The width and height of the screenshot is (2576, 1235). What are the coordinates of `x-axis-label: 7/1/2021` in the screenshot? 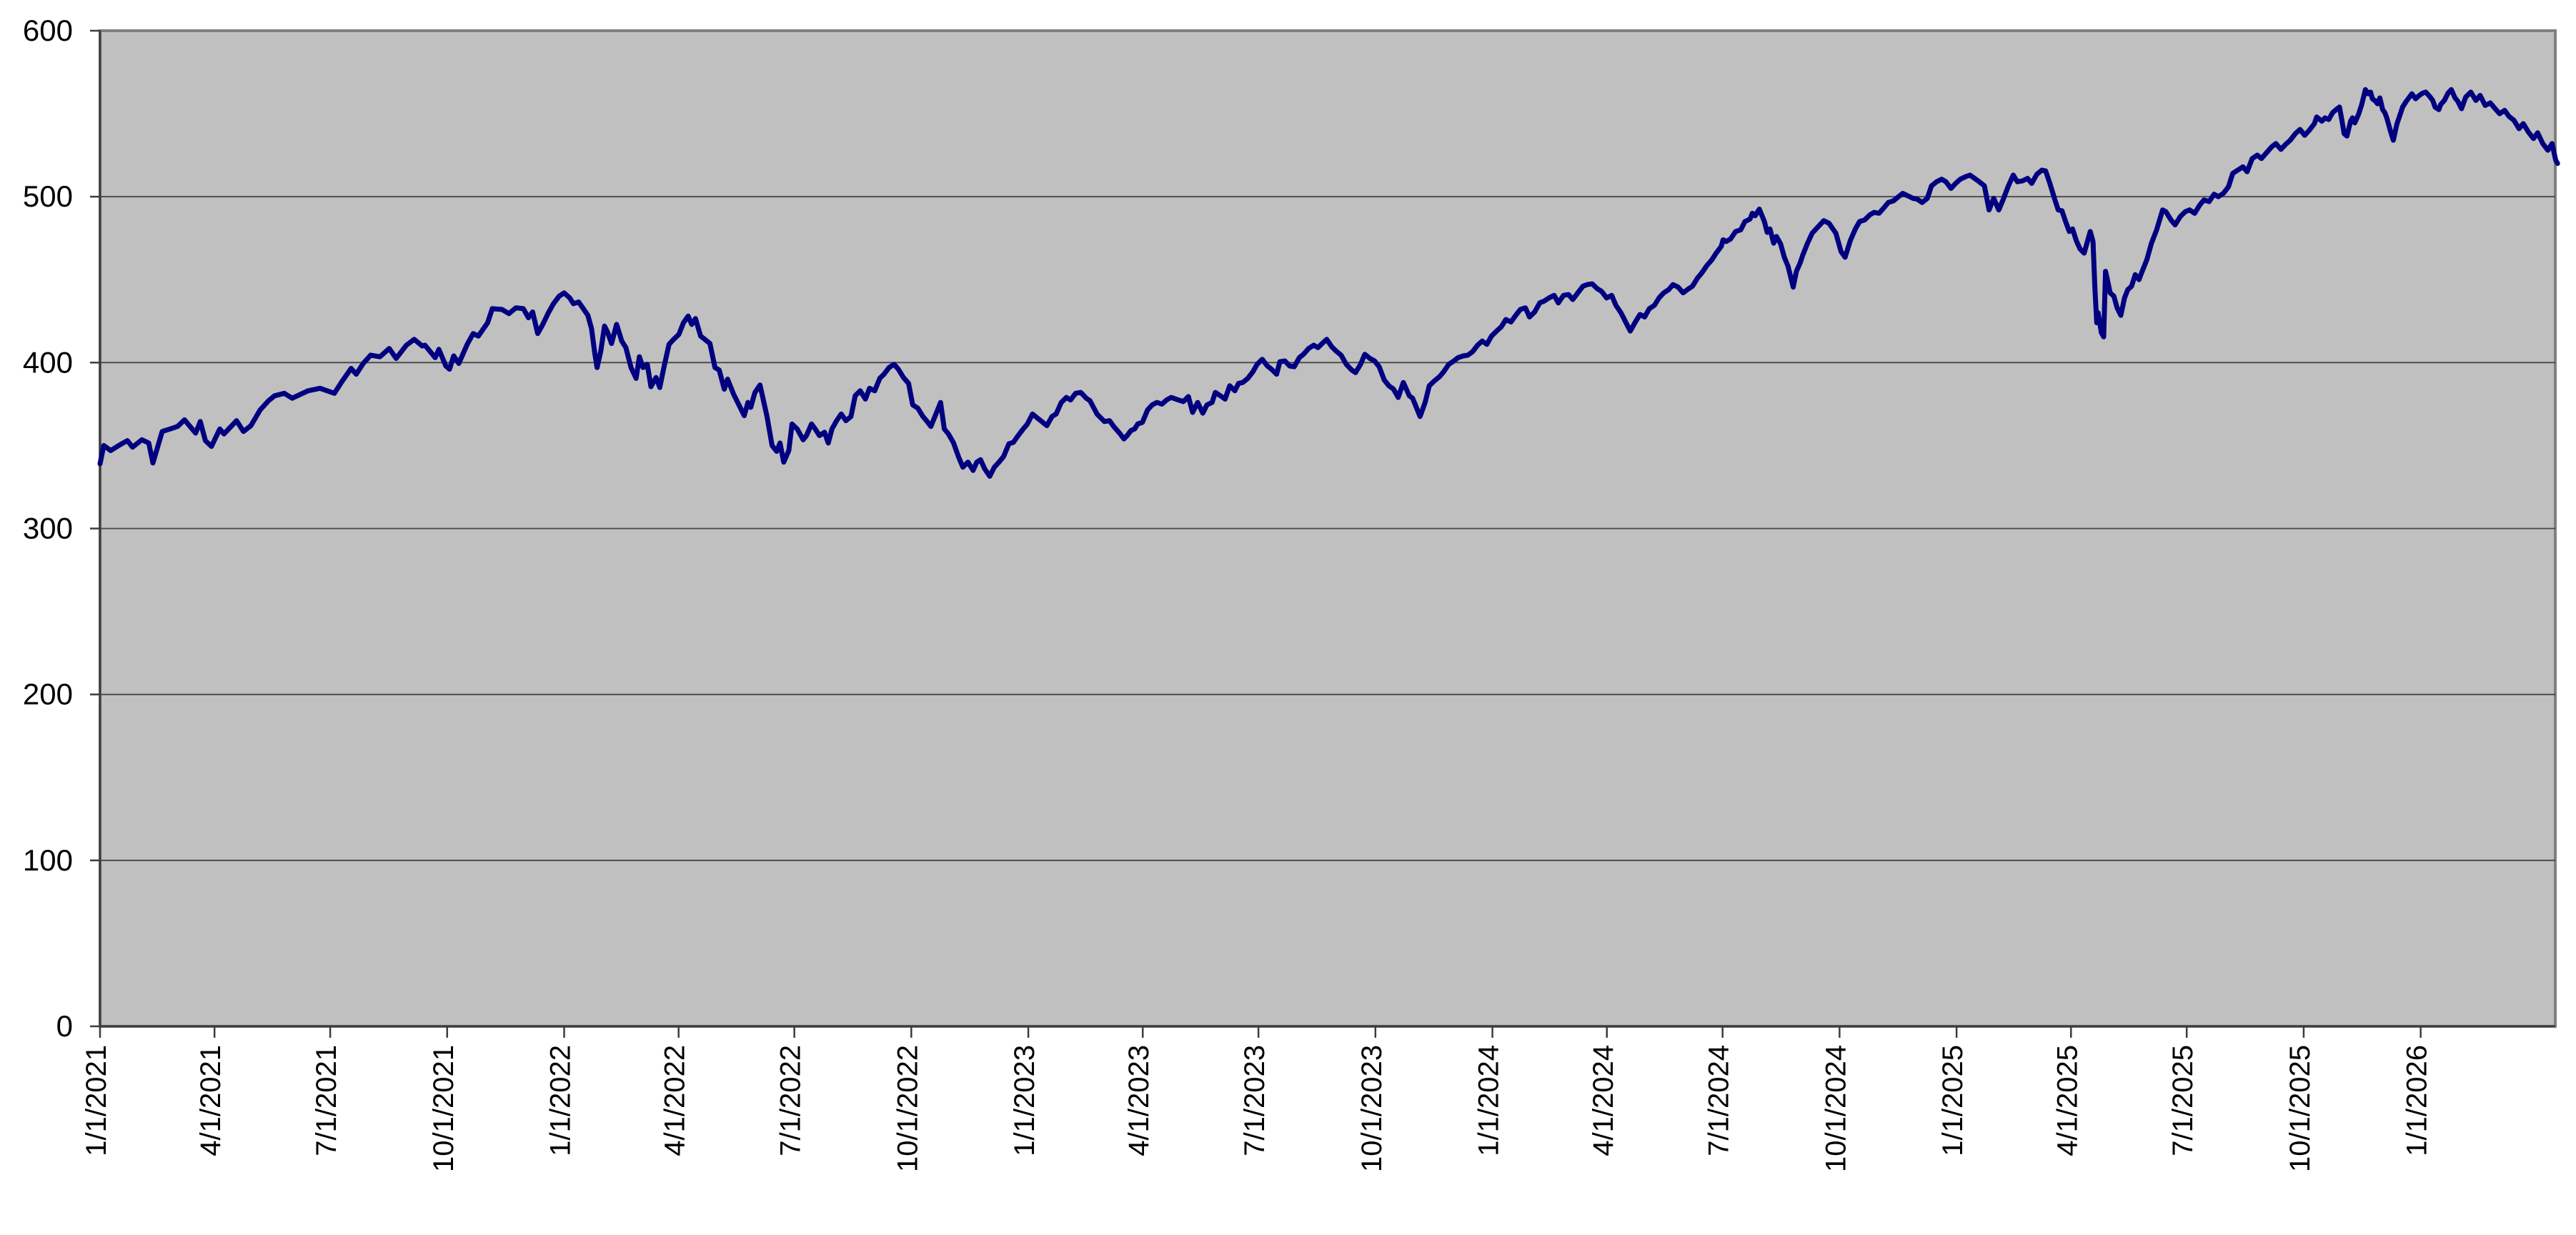 It's located at (326, 1100).